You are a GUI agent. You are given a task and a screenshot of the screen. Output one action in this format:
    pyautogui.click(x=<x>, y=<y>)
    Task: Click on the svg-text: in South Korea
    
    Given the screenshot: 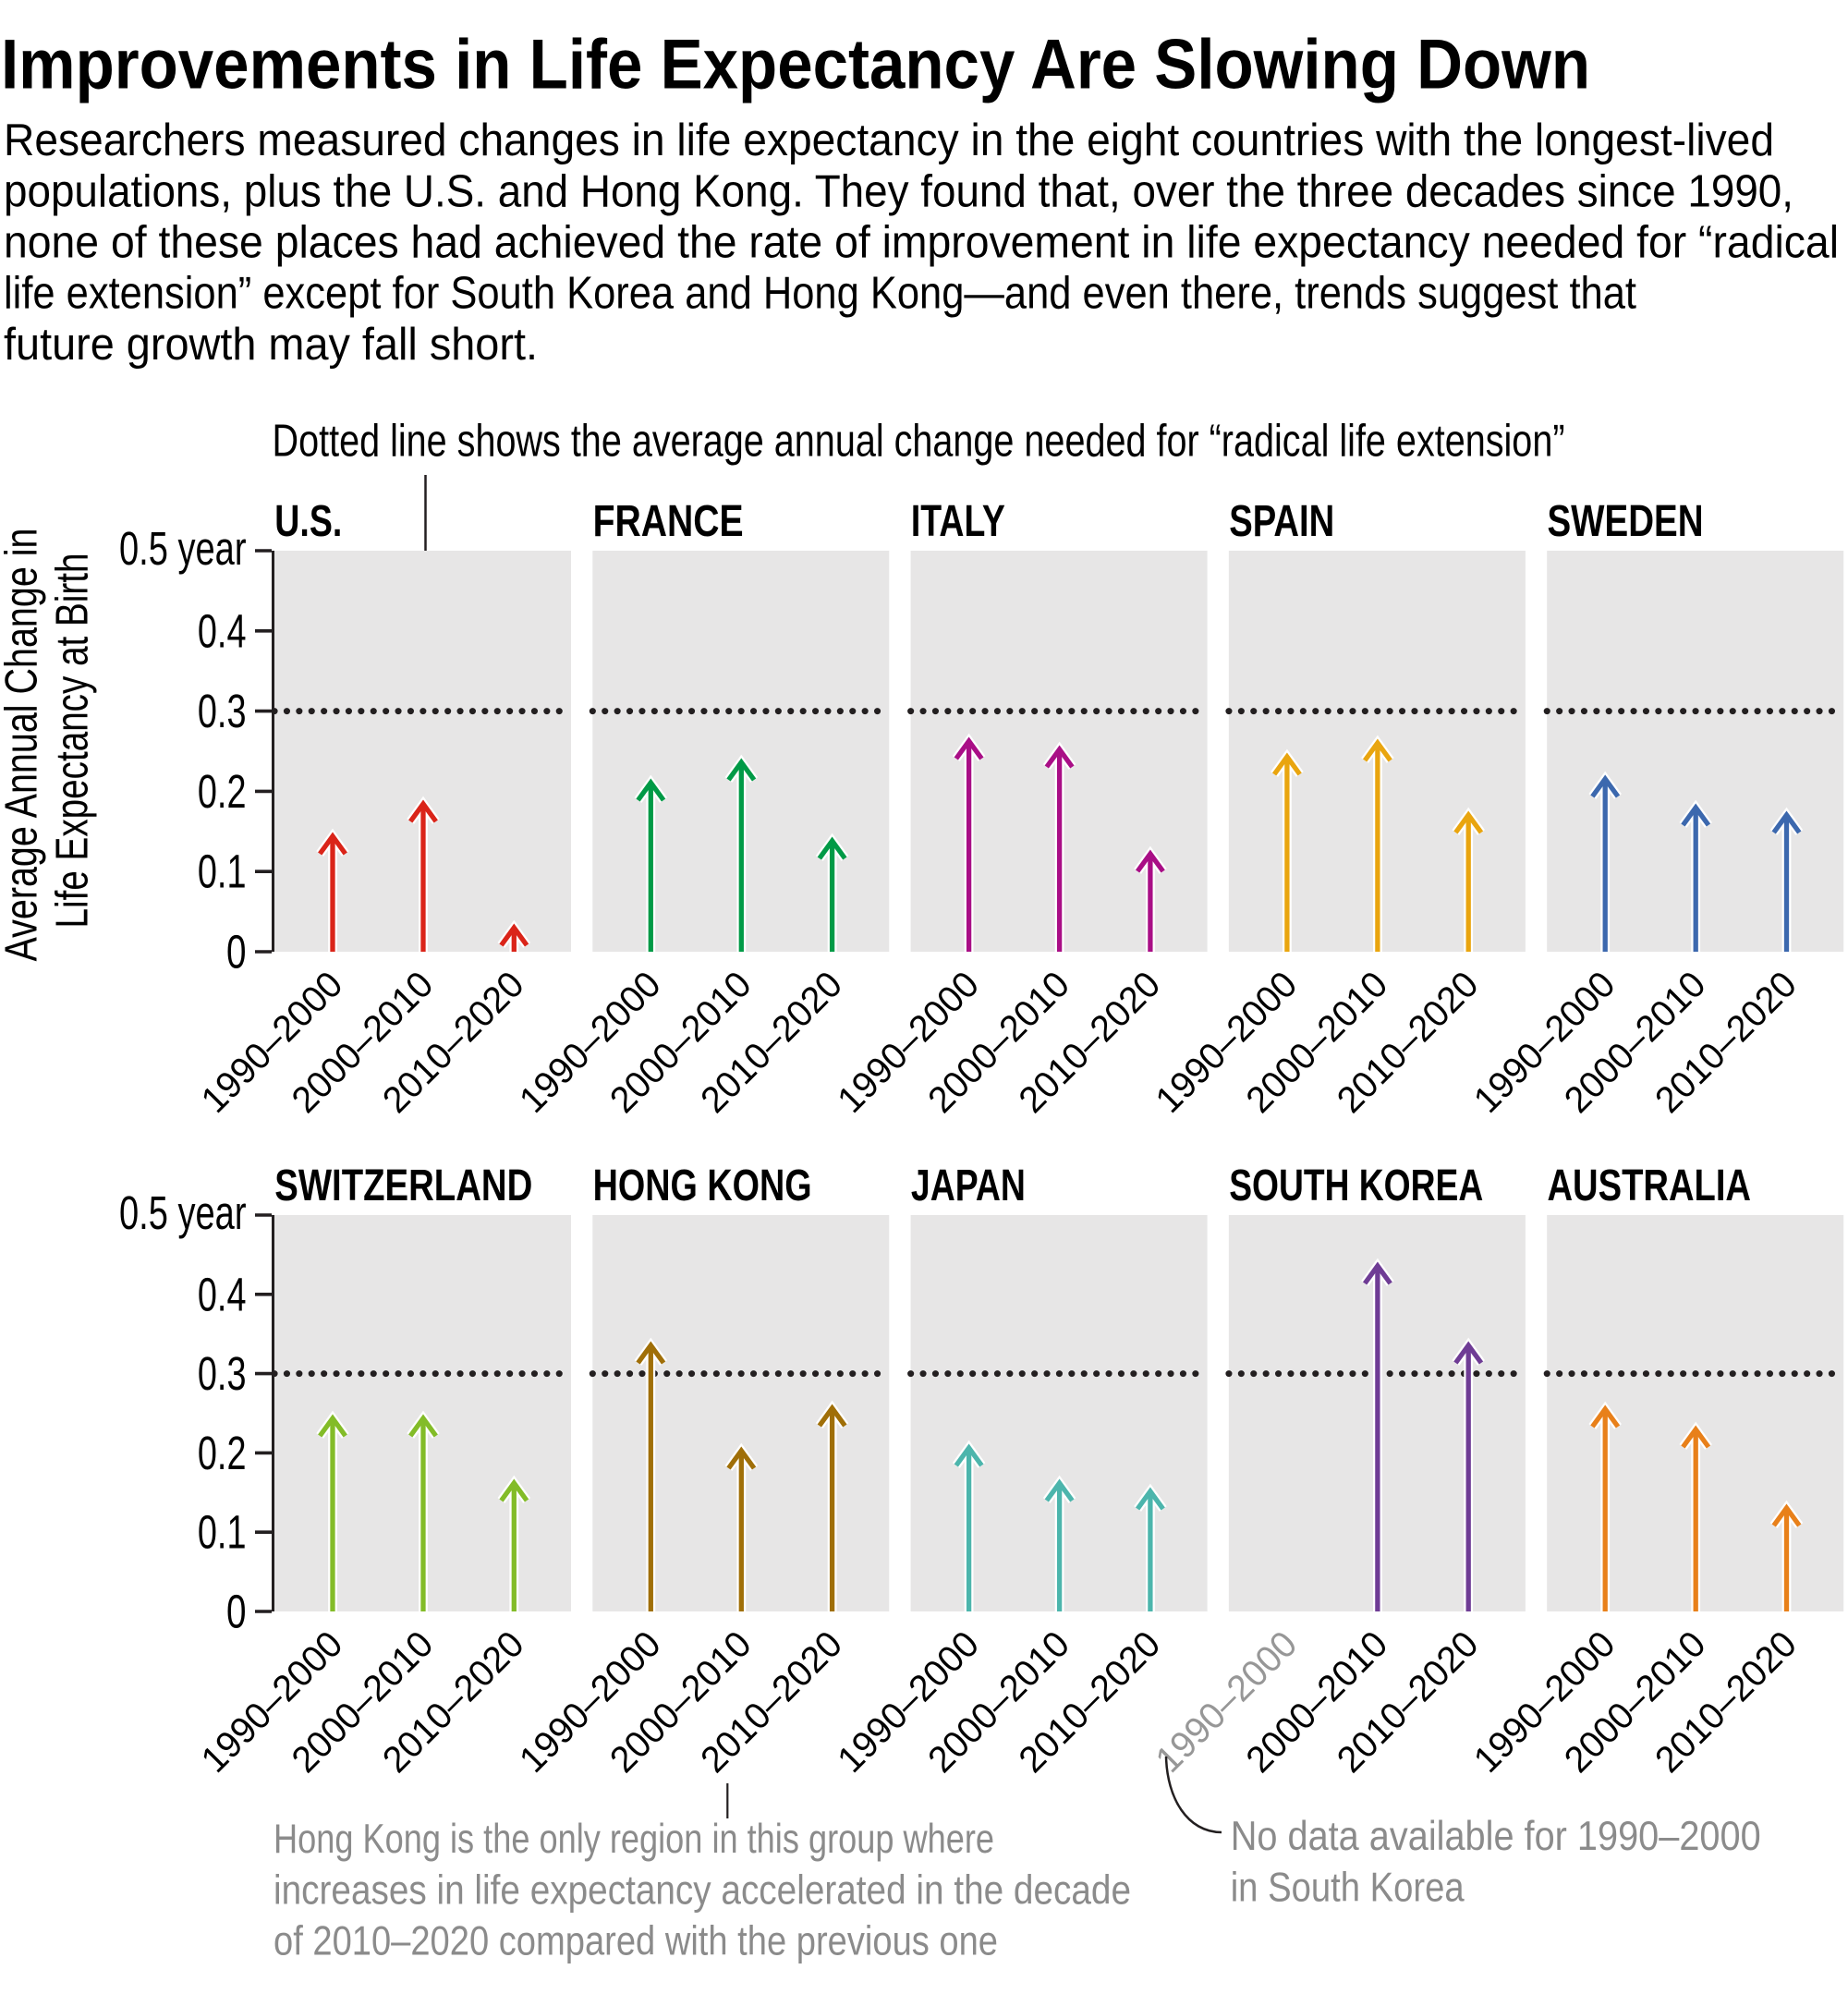 What is the action you would take?
    pyautogui.click(x=1348, y=1887)
    